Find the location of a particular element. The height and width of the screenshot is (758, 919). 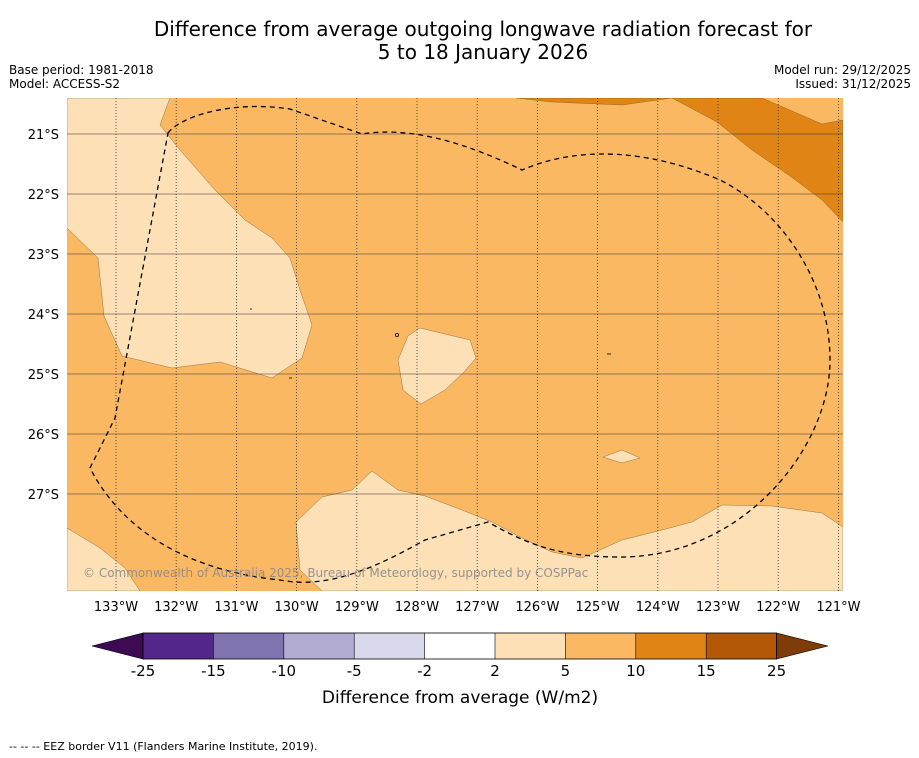

longitude-label: 127°W is located at coordinates (477, 607).